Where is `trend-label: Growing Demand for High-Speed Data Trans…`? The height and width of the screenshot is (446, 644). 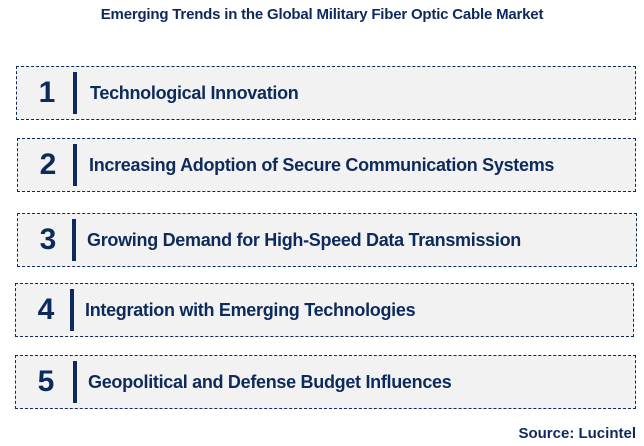
trend-label: Growing Demand for High-Speed Data Trans… is located at coordinates (304, 239).